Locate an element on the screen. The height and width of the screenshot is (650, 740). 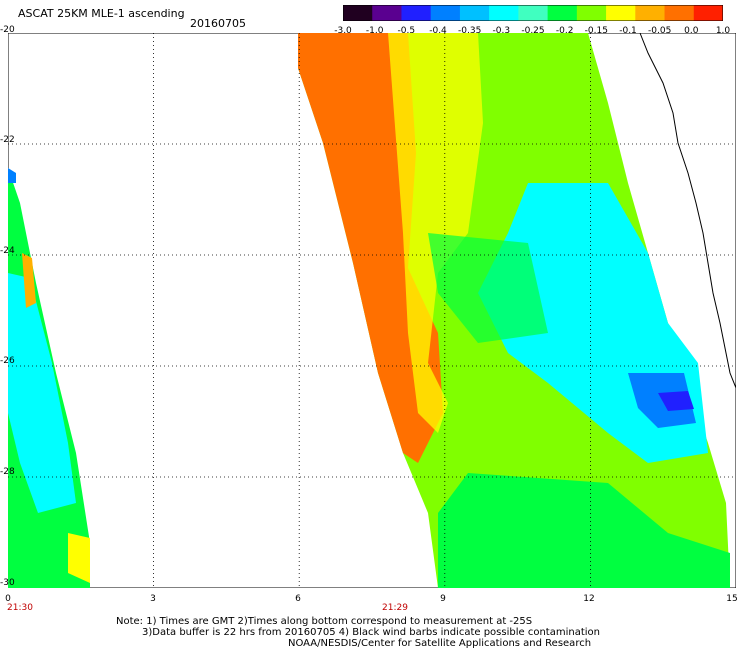
colorbar-label: -0.25 is located at coordinates (533, 31).